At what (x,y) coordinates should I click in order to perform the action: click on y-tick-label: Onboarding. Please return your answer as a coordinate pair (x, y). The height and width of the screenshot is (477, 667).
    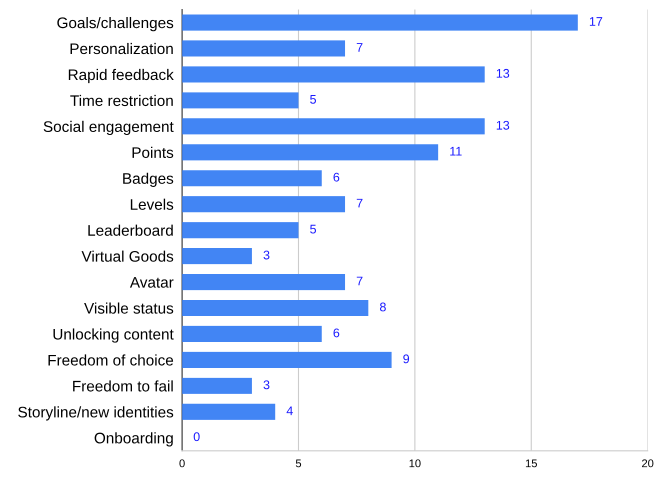
    Looking at the image, I should click on (133, 439).